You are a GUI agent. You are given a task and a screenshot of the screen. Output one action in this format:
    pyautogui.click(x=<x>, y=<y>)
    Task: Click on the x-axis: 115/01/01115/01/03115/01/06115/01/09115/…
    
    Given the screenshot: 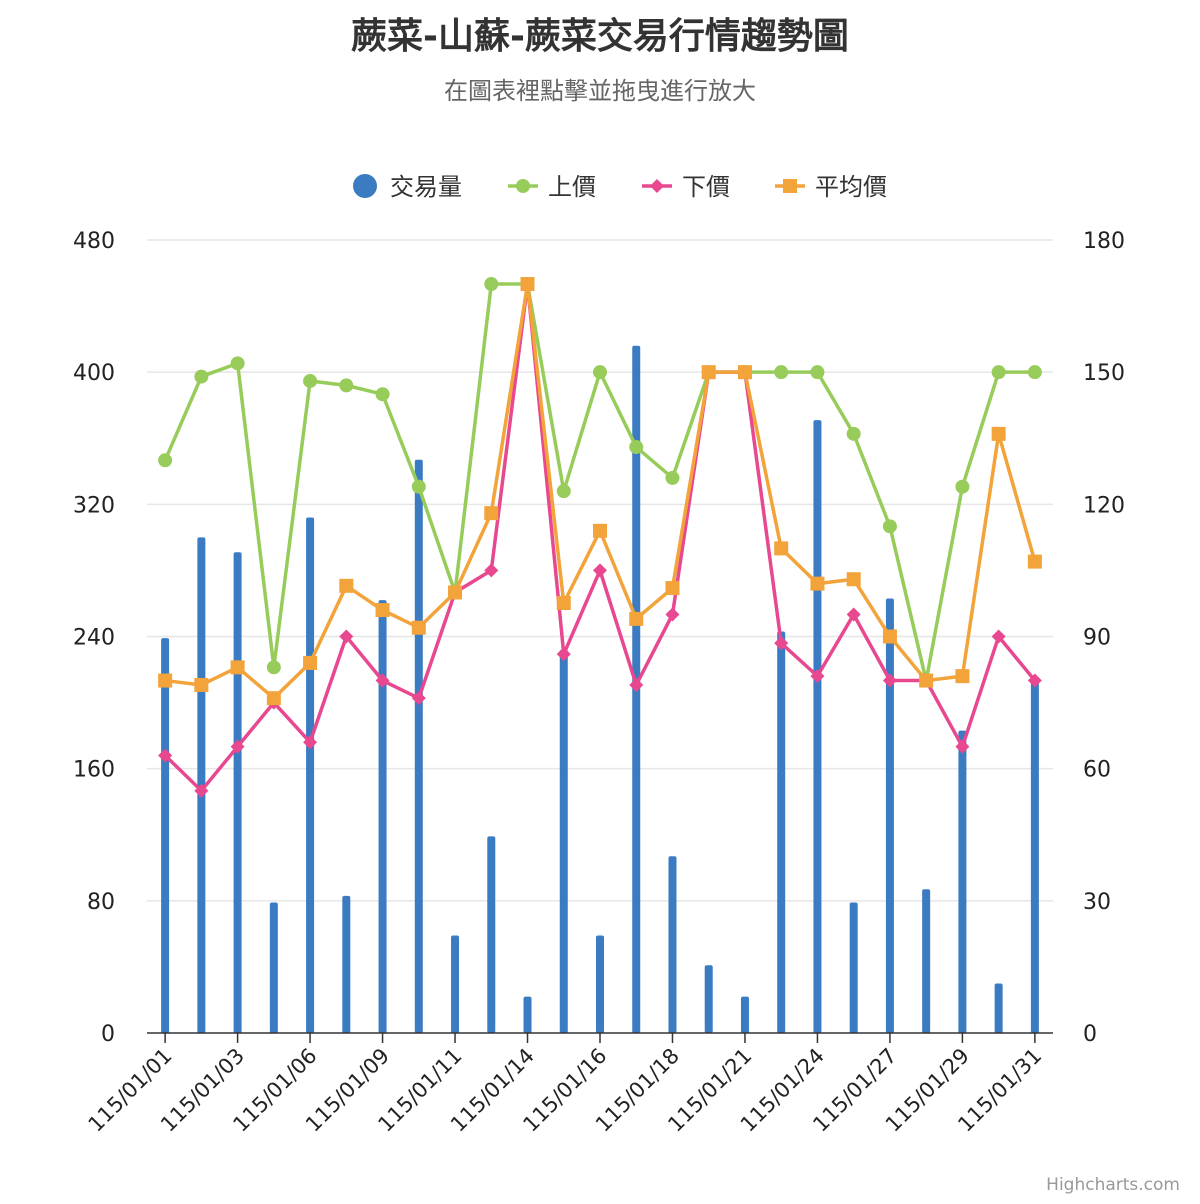 What is the action you would take?
    pyautogui.click(x=568, y=1084)
    